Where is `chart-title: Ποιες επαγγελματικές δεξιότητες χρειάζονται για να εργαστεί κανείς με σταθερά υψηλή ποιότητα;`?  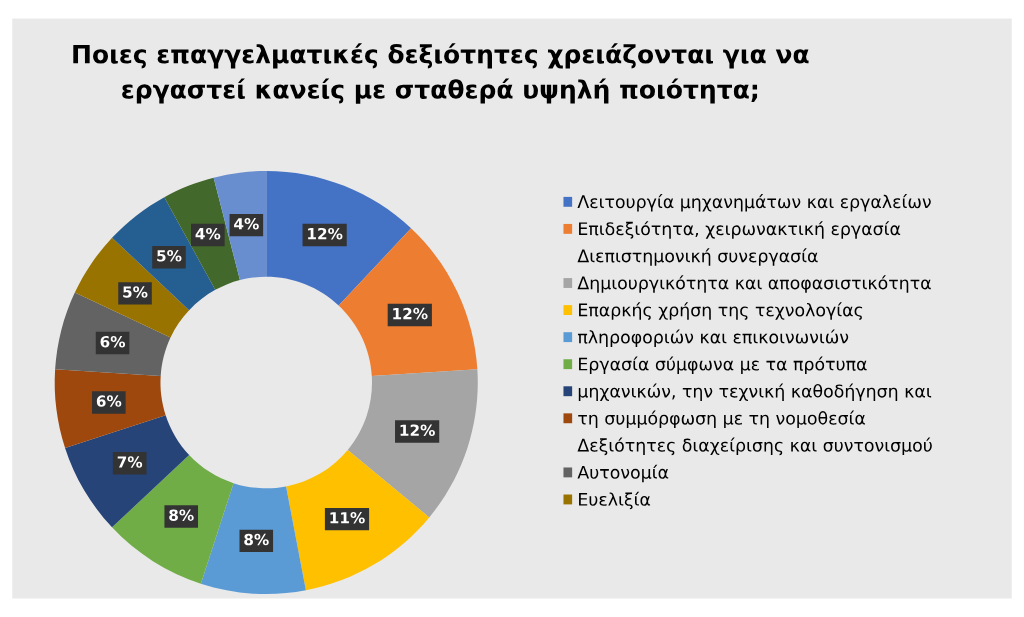 chart-title: Ποιες επαγγελματικές δεξιότητες χρειάζονται για να εργαστεί κανείς με σταθερά υψηλή ποιότητα; is located at coordinates (441, 73).